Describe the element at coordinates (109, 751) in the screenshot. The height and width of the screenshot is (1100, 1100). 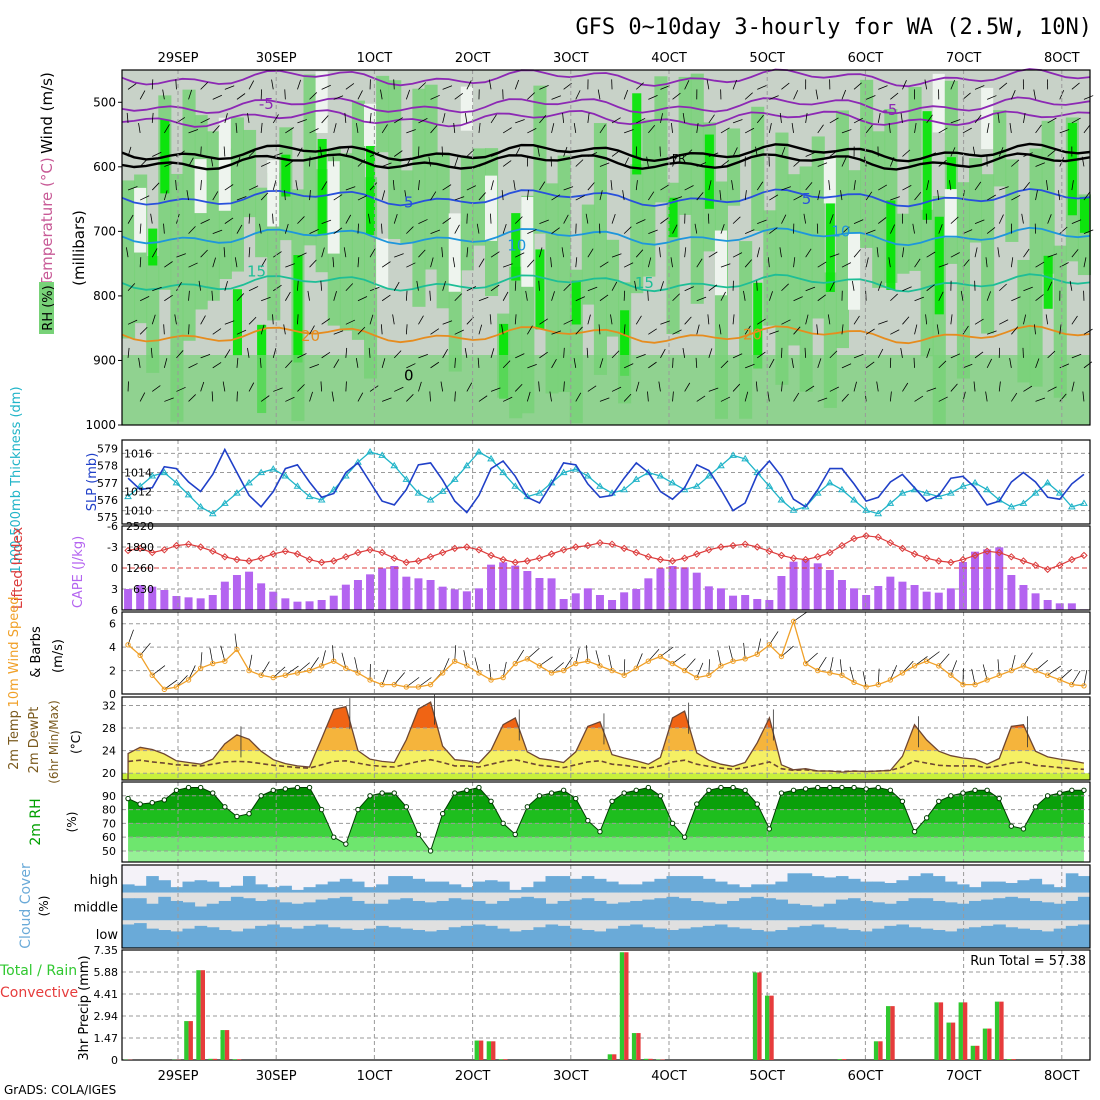
I see `temp2m-tick-label: 24` at that location.